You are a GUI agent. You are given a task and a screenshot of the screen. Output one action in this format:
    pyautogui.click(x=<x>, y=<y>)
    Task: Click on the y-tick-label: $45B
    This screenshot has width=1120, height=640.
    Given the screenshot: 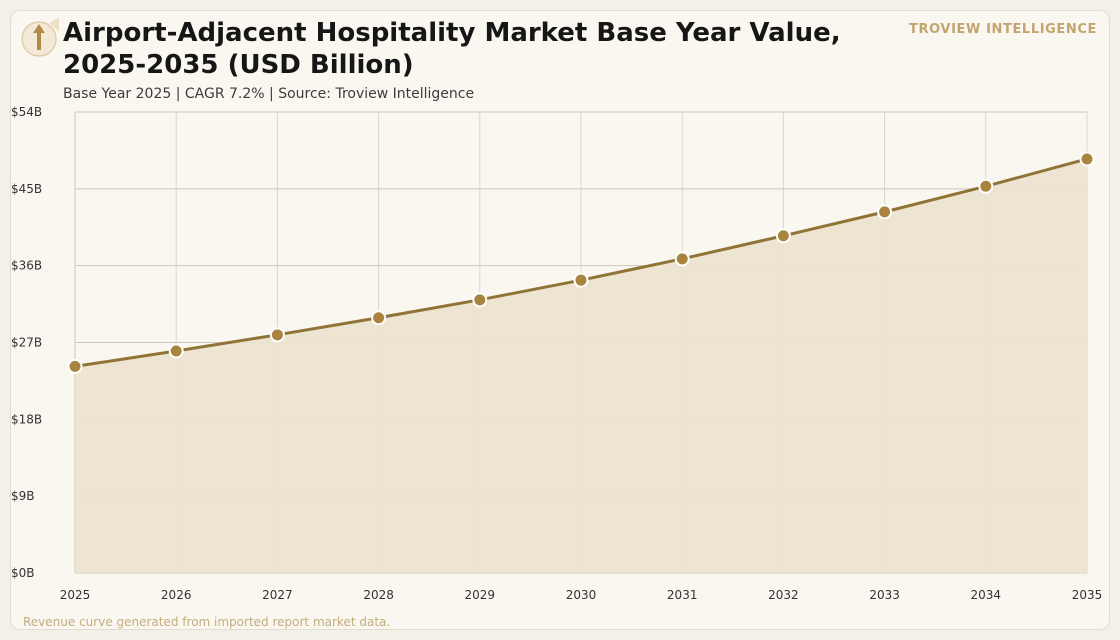 What is the action you would take?
    pyautogui.click(x=26, y=189)
    